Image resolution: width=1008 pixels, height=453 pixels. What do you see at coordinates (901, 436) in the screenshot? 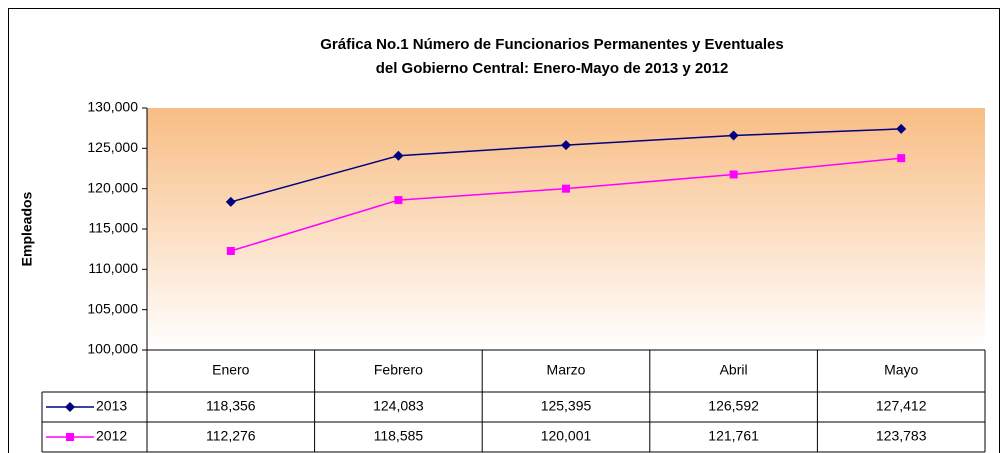
I see `data-table-cell: 123,783` at bounding box center [901, 436].